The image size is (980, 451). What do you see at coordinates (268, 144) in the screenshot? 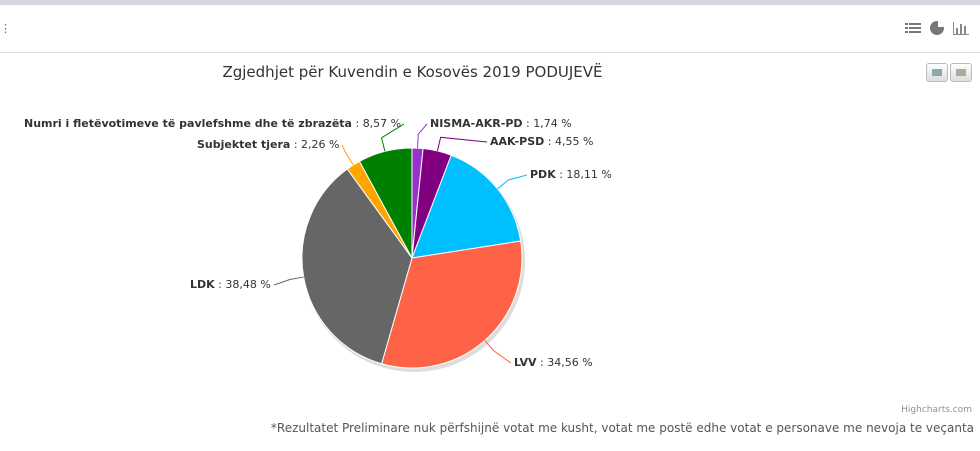
I see `data-label: Subjektet tjera : 2,26 %` at bounding box center [268, 144].